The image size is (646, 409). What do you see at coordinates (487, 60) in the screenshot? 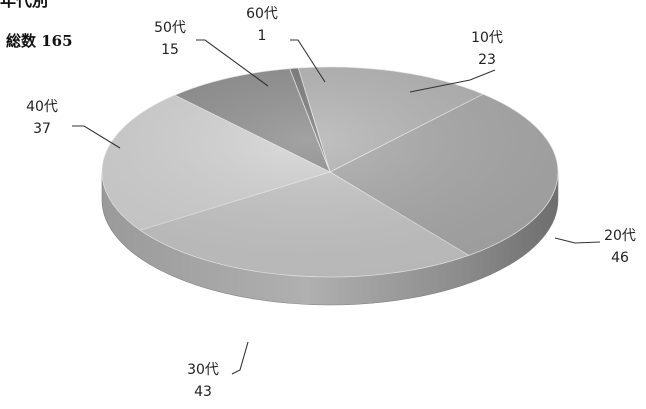
I see `slice-label-value: 23` at bounding box center [487, 60].